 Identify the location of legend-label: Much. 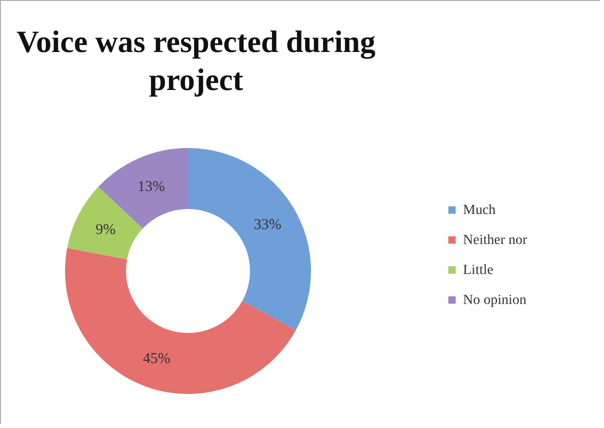
(479, 210).